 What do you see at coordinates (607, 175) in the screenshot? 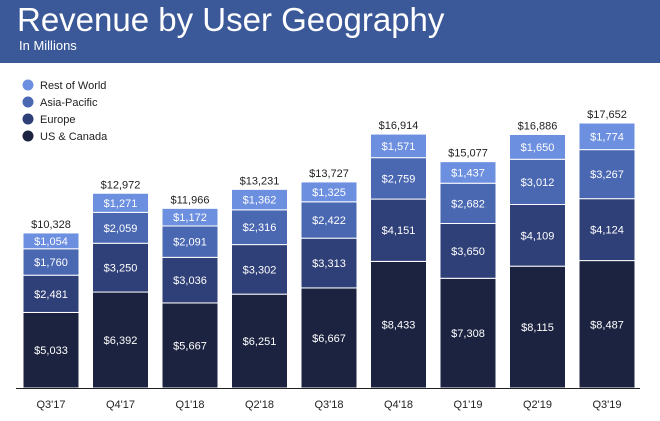
I see `data-label-asia-pacific: $3,267` at bounding box center [607, 175].